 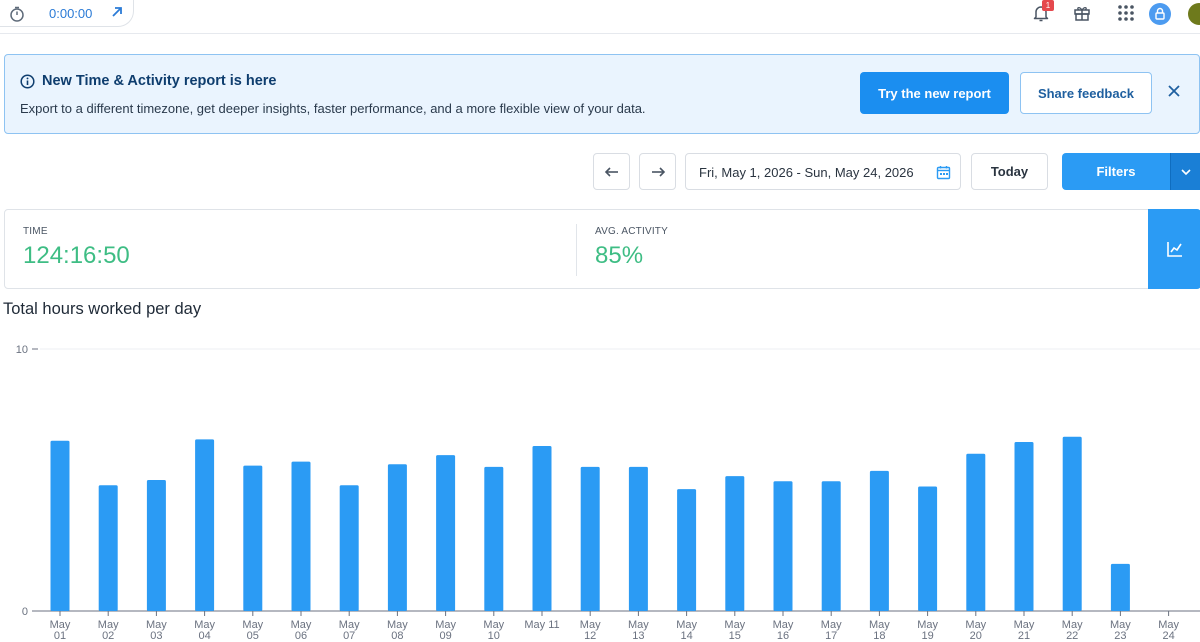 I want to click on previous-period-button, so click(x=611, y=171).